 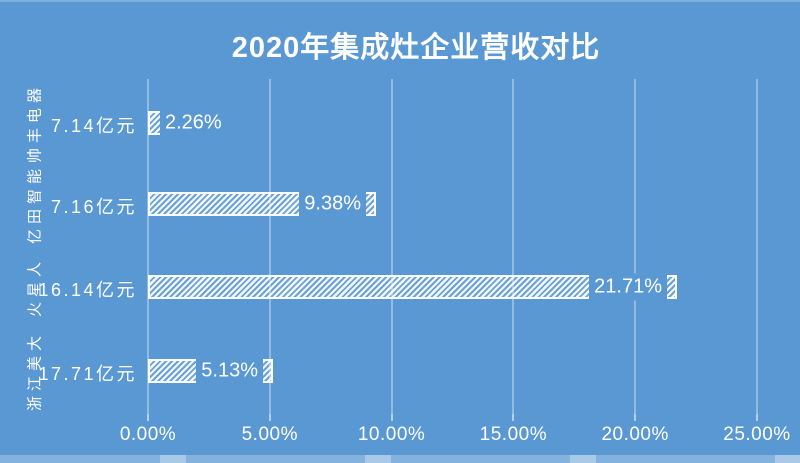 I want to click on bar-value-label: 5.13%, so click(x=229, y=371).